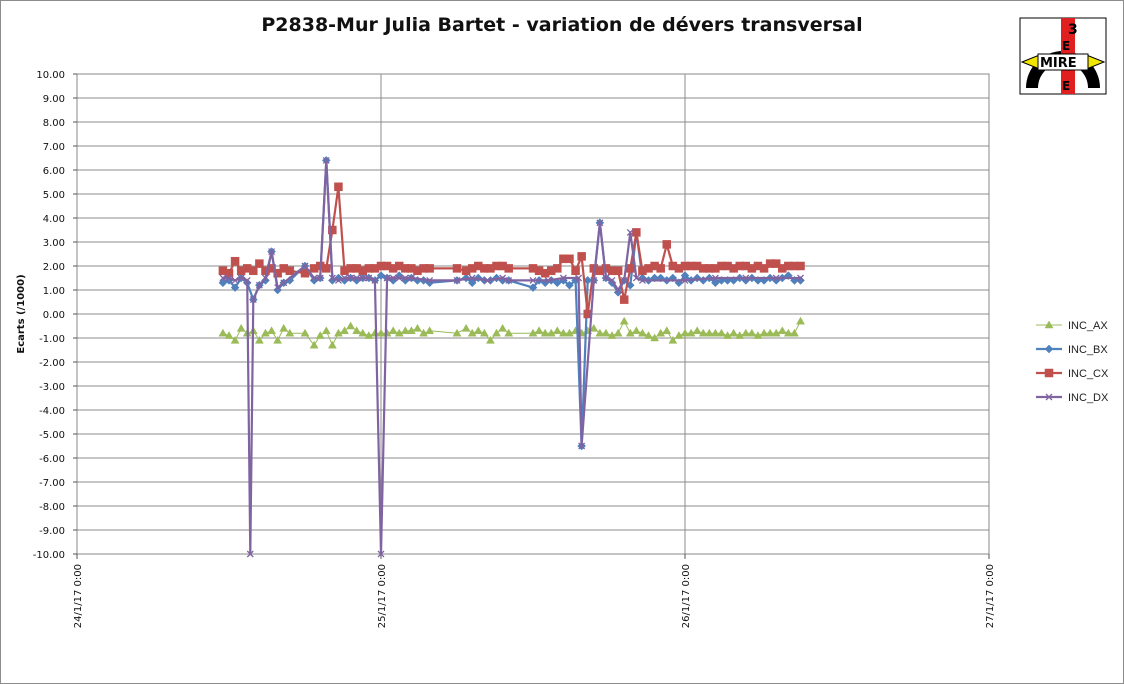  What do you see at coordinates (1066, 86) in the screenshot?
I see `svg-text: E` at bounding box center [1066, 86].